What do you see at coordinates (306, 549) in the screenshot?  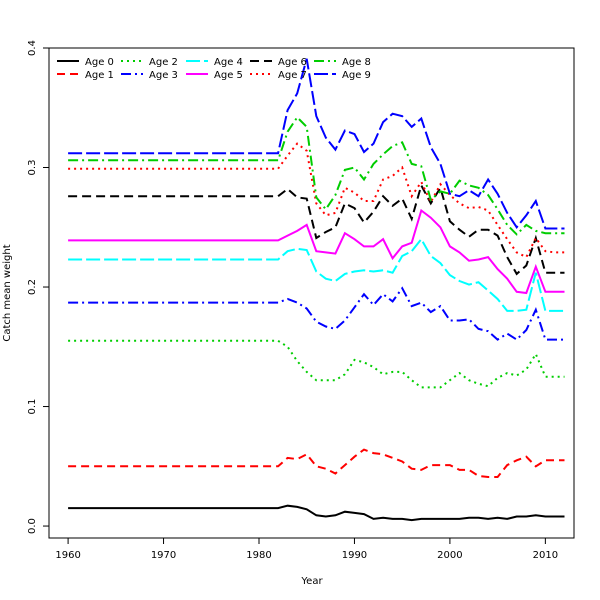 I see `x-axis: 1960 1970 1980 1990 2000 2010` at bounding box center [306, 549].